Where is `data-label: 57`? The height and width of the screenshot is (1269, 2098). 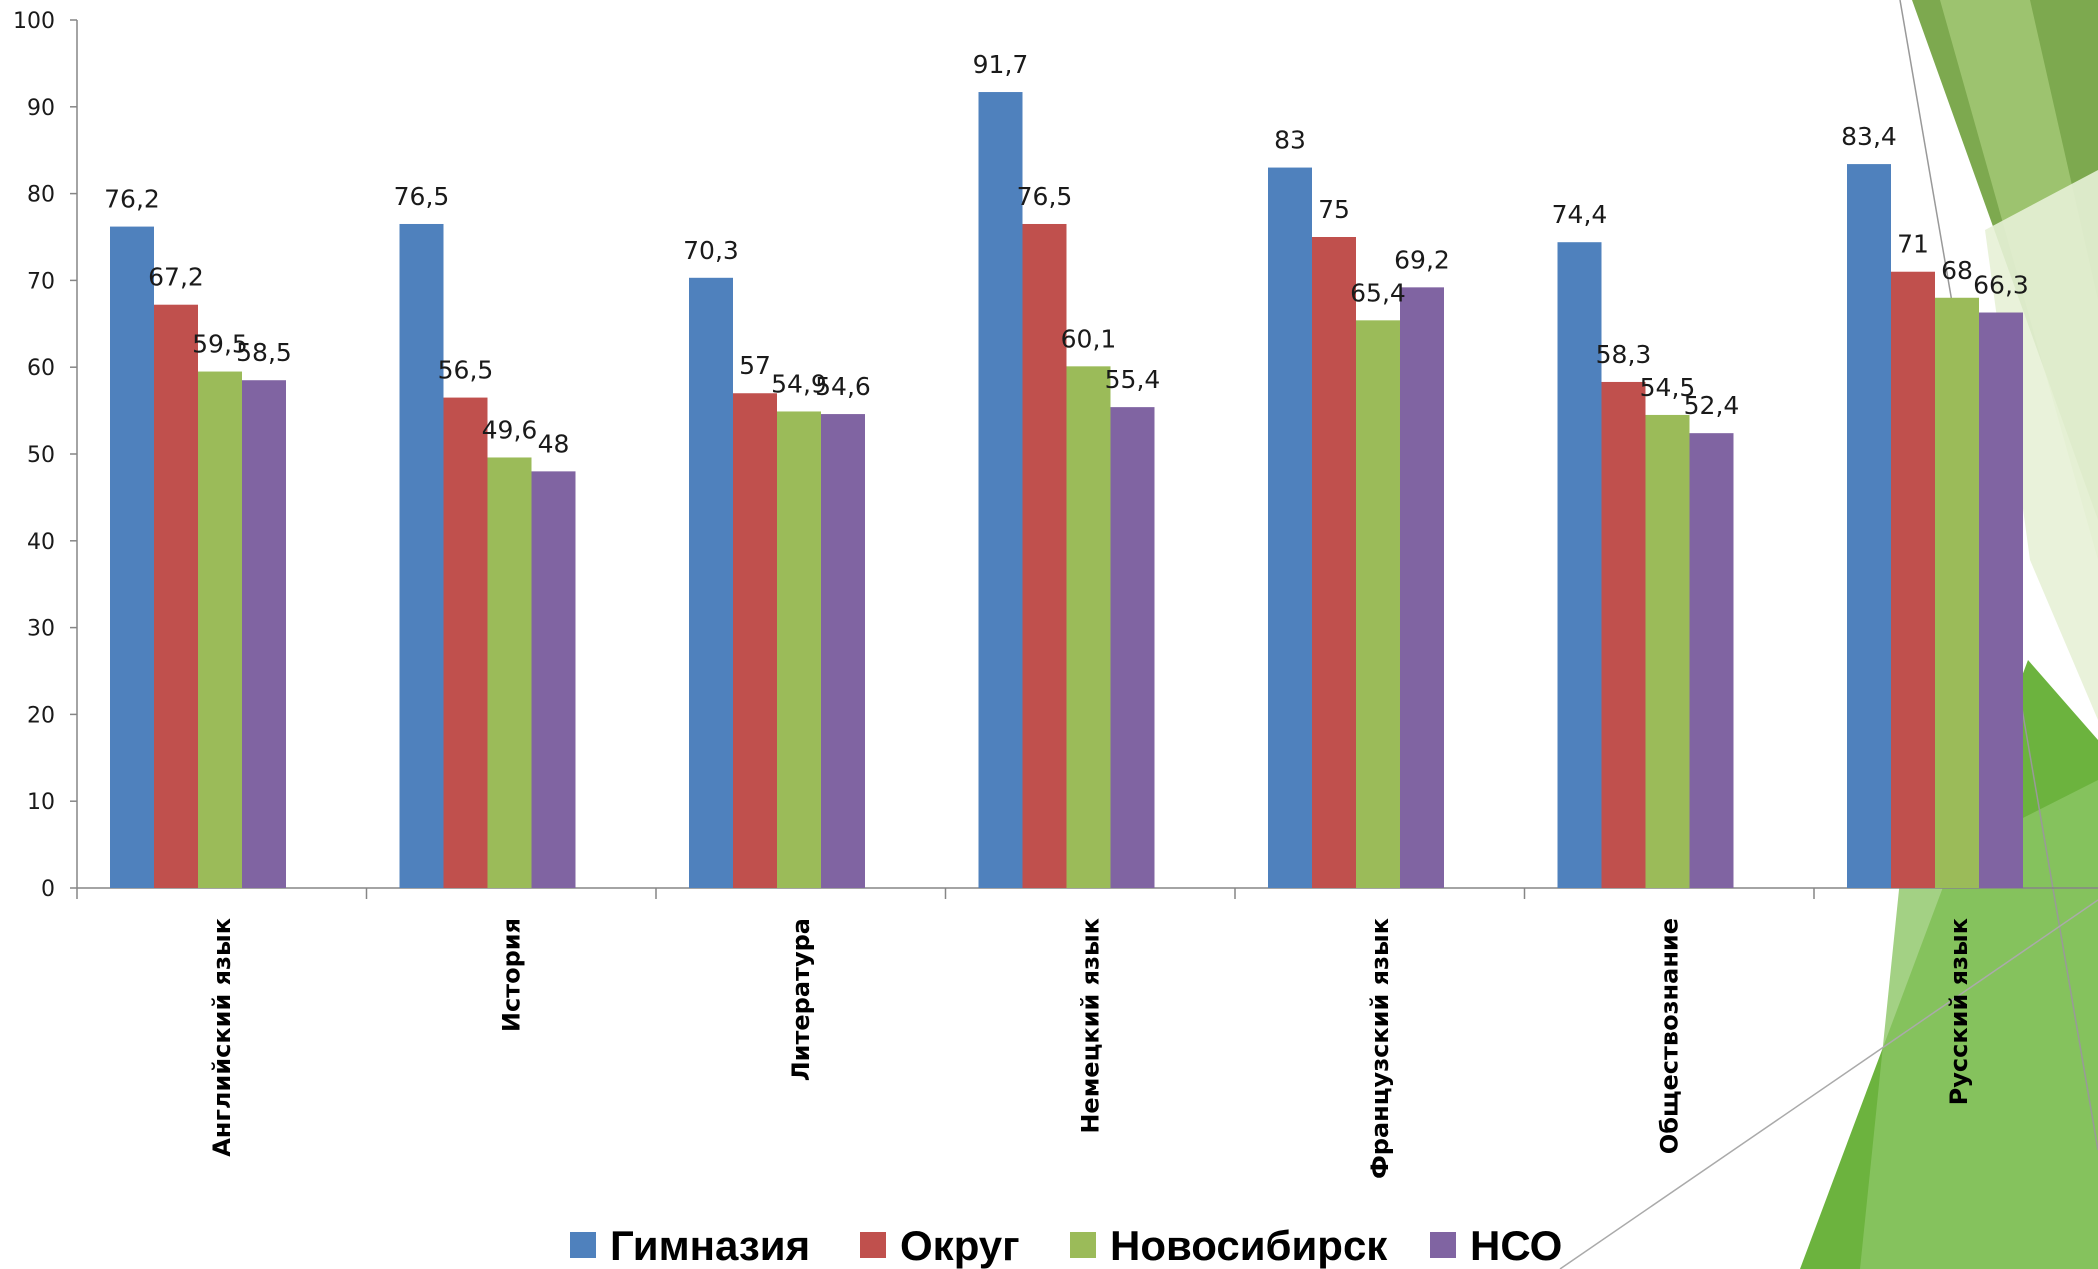
data-label: 57 is located at coordinates (755, 365).